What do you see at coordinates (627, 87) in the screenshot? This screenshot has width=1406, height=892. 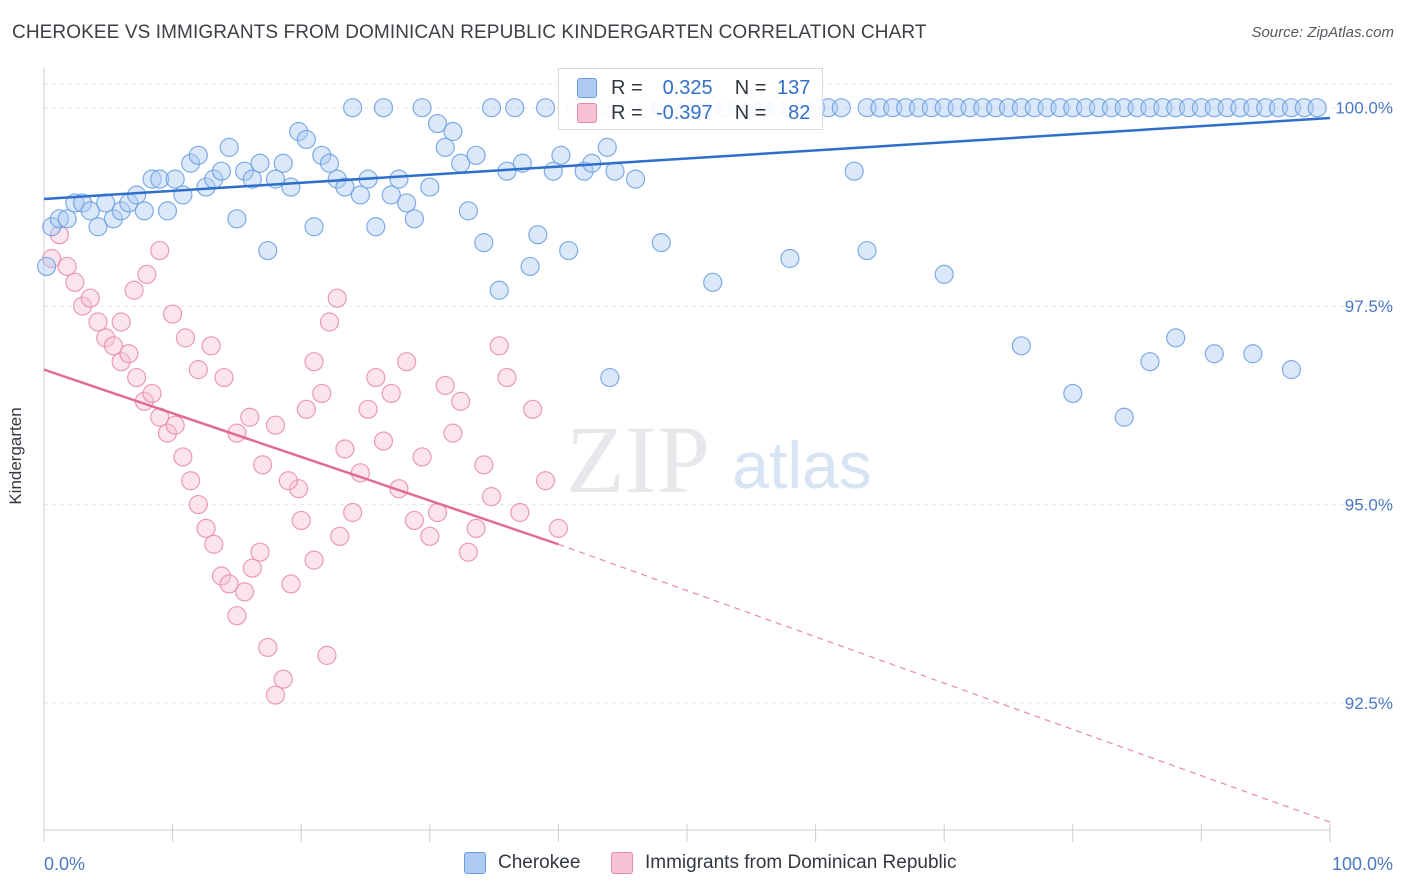 I see `r-label: R =` at bounding box center [627, 87].